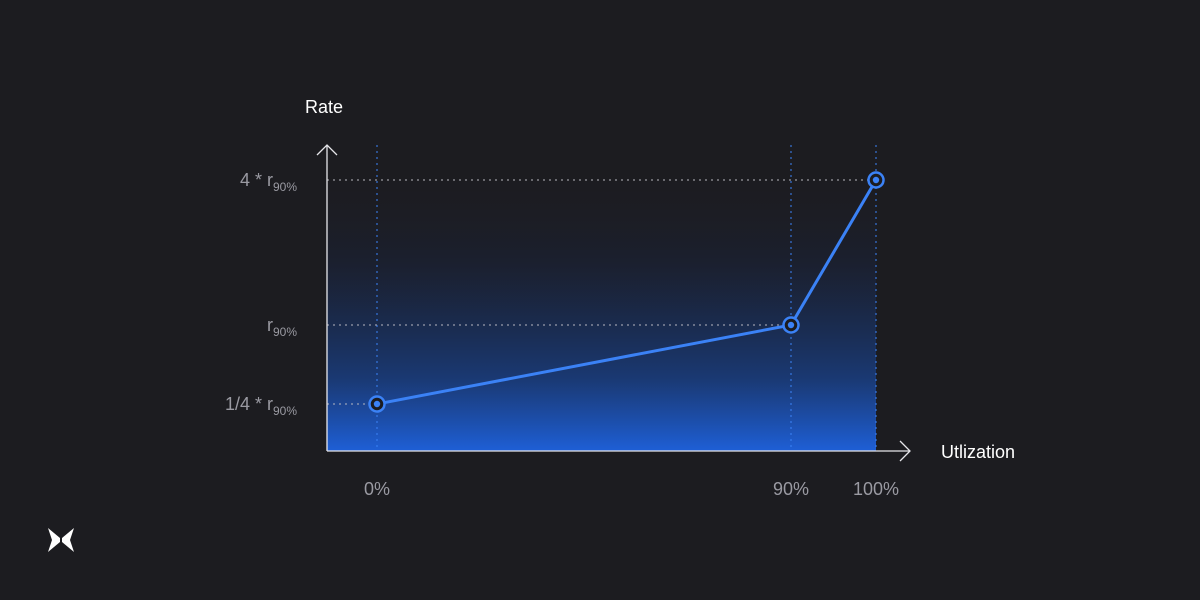  Describe the element at coordinates (61, 540) in the screenshot. I see `butterfly-logo-icon` at that location.